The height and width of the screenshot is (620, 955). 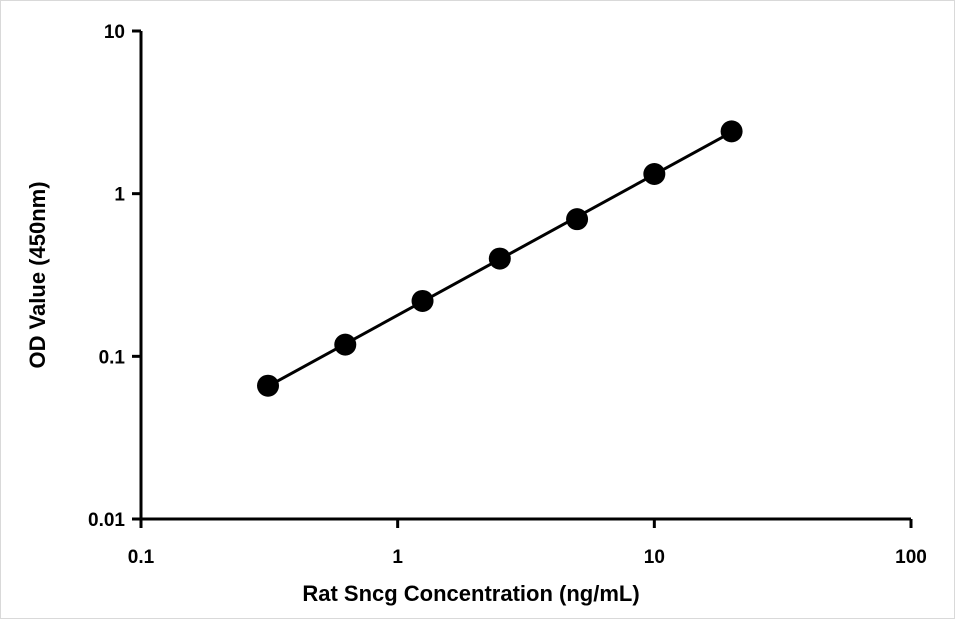 I want to click on y-tick-label: 10, so click(x=114, y=32).